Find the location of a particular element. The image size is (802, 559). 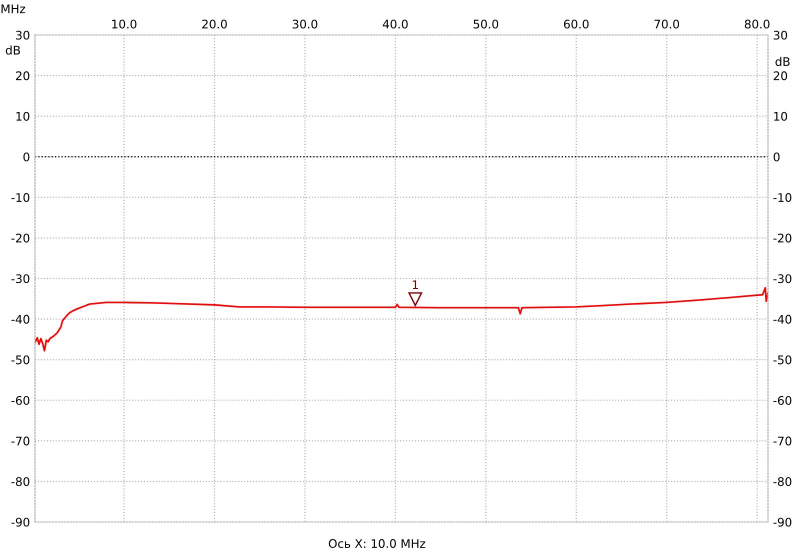

annotation: 1 is located at coordinates (415, 285).